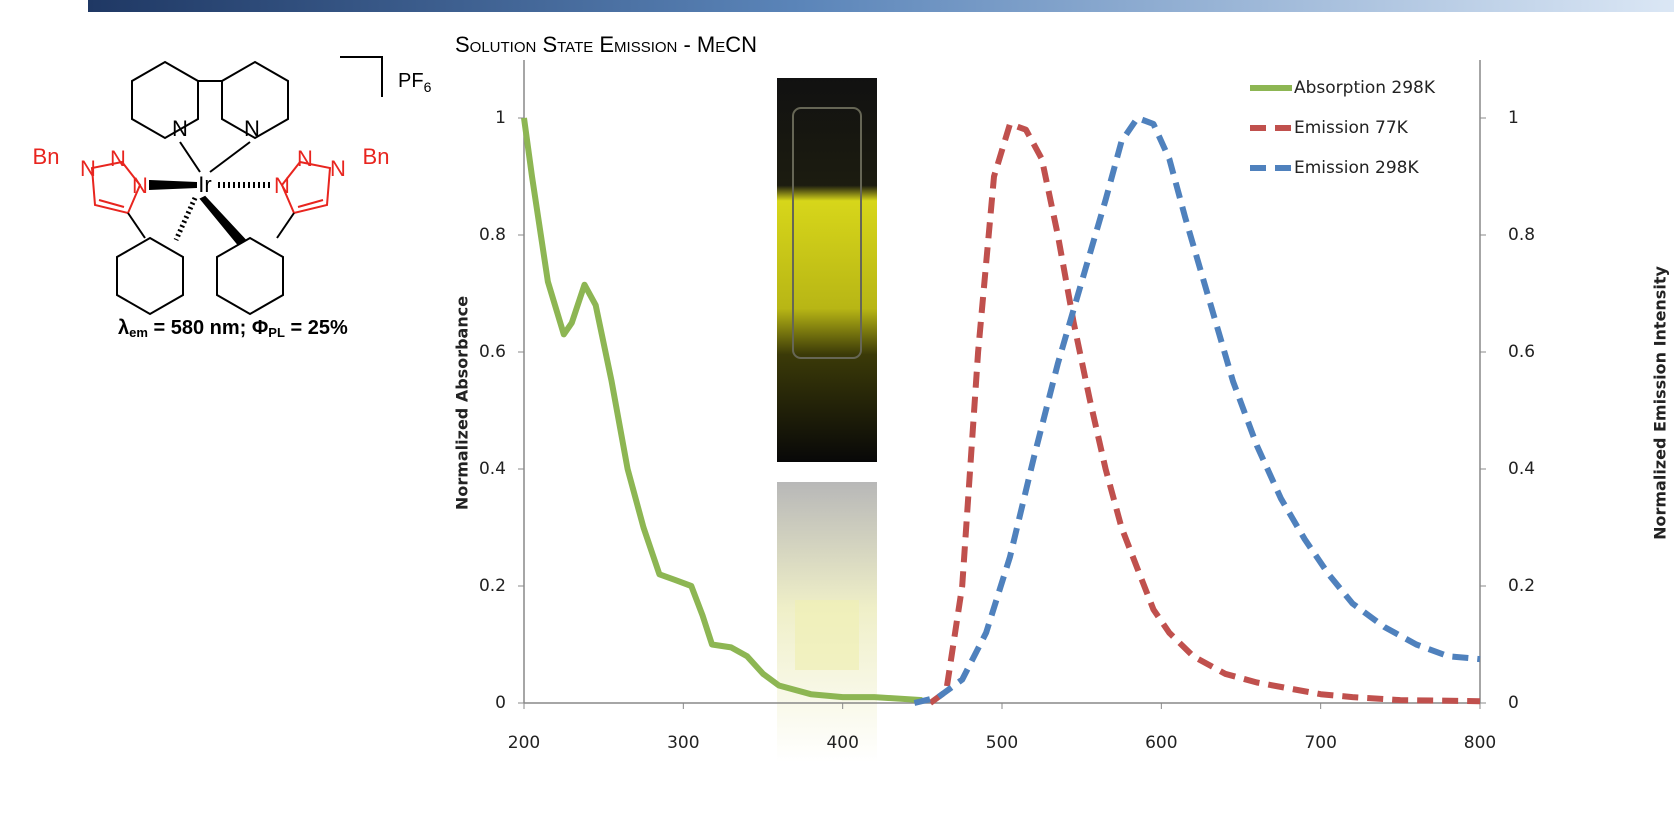 Image resolution: width=1674 pixels, height=824 pixels. Describe the element at coordinates (316, 328) in the screenshot. I see `caption-part: = 25%` at that location.